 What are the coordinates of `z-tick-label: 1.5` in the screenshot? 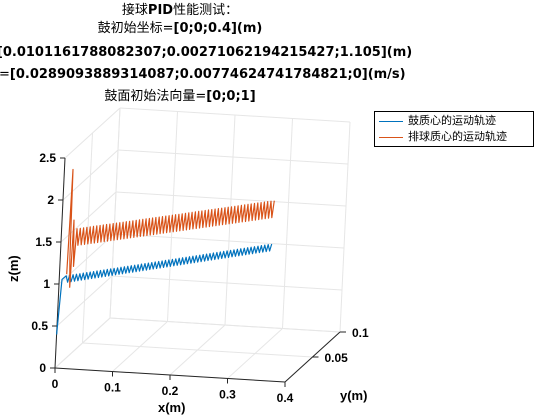 It's located at (43, 242).